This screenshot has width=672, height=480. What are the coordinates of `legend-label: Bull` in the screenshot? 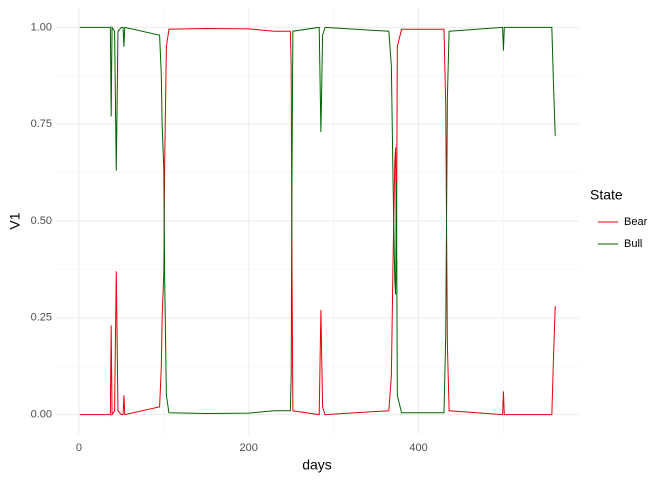 It's located at (633, 244).